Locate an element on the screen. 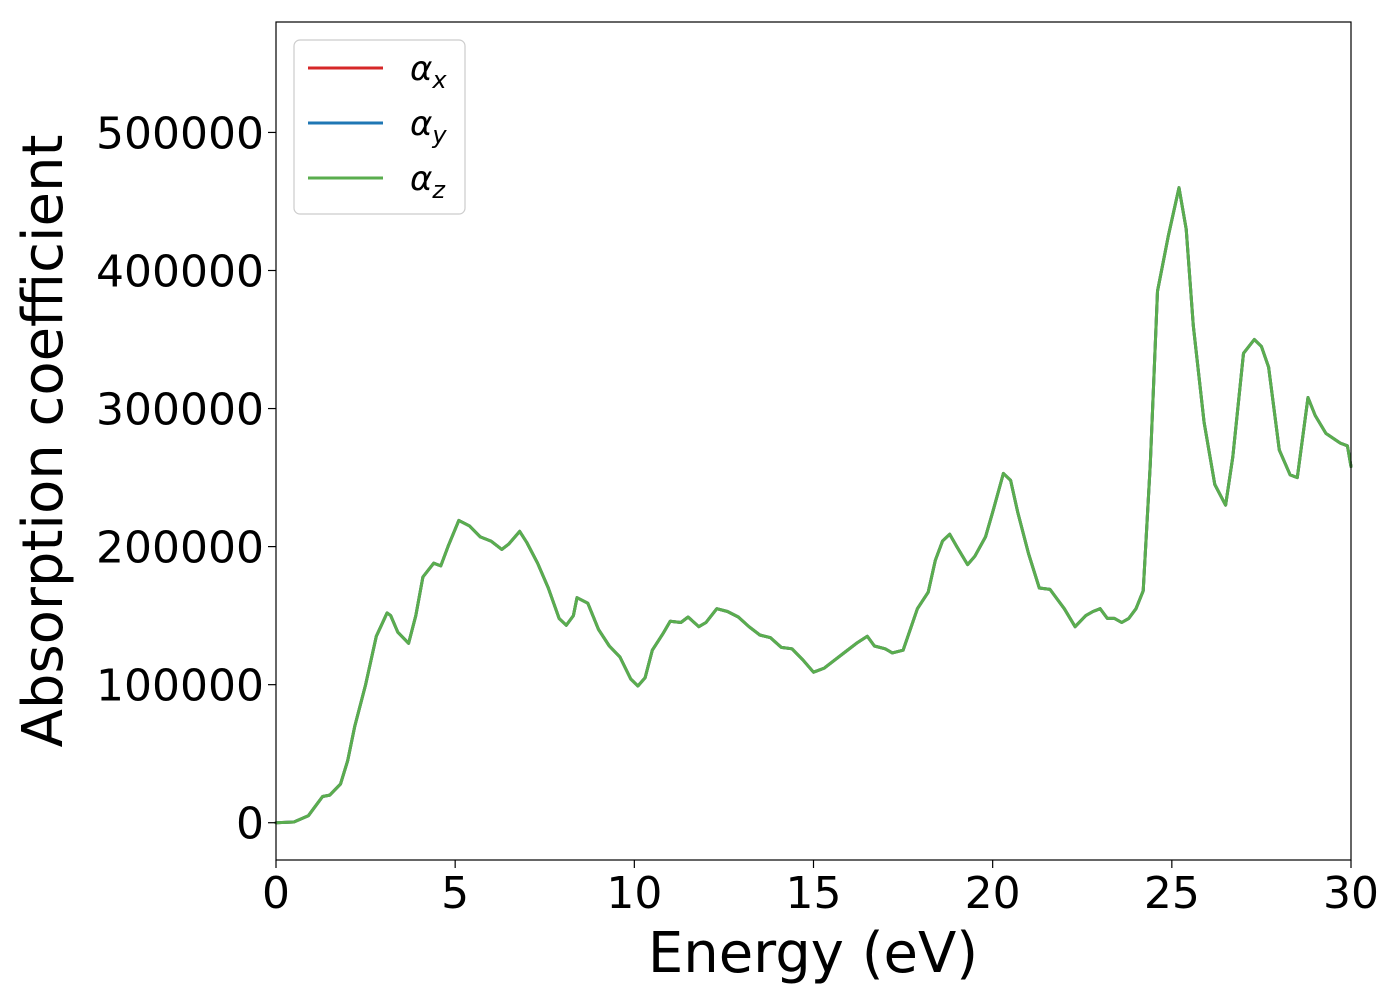 The width and height of the screenshot is (1400, 1000). x-tick-label: 0 is located at coordinates (276, 893).